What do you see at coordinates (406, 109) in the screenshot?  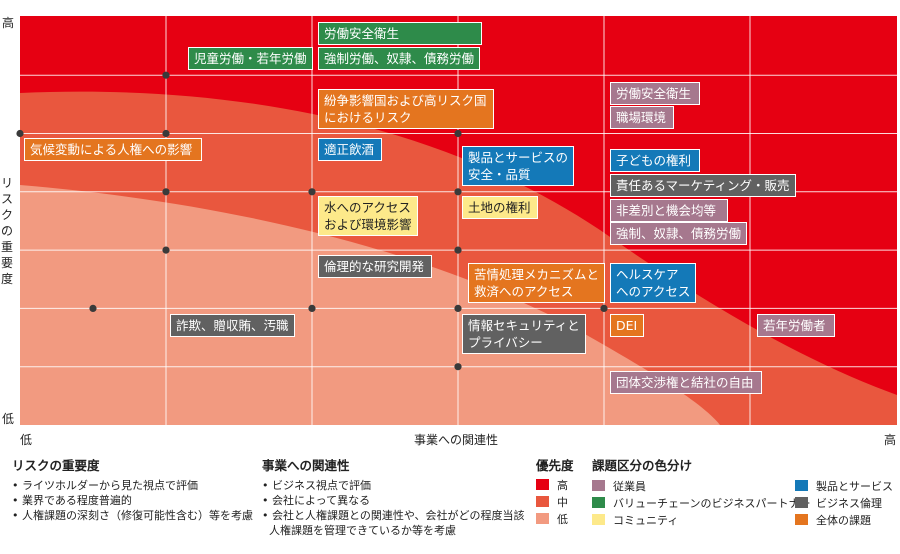 I see `issue-label-all: 紛争影響国および高リスク国 におけるリスク` at bounding box center [406, 109].